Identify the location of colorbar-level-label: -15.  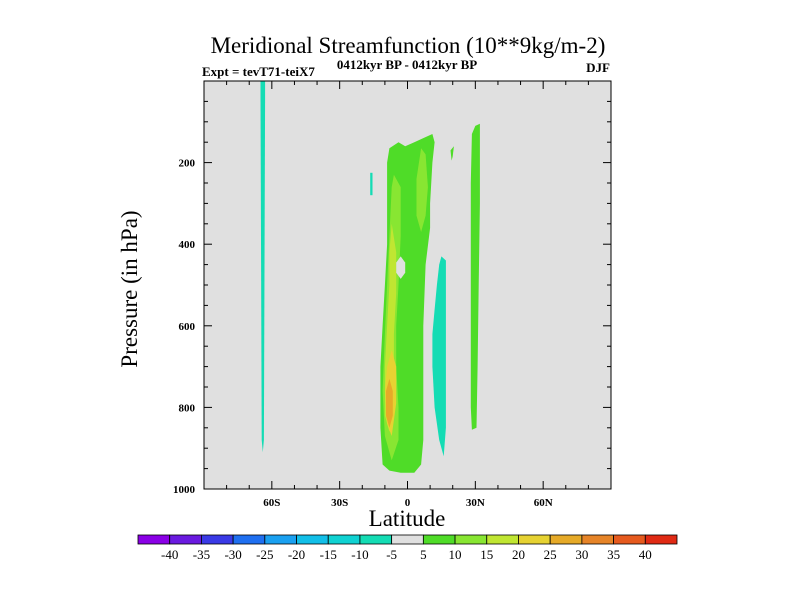
(328, 554).